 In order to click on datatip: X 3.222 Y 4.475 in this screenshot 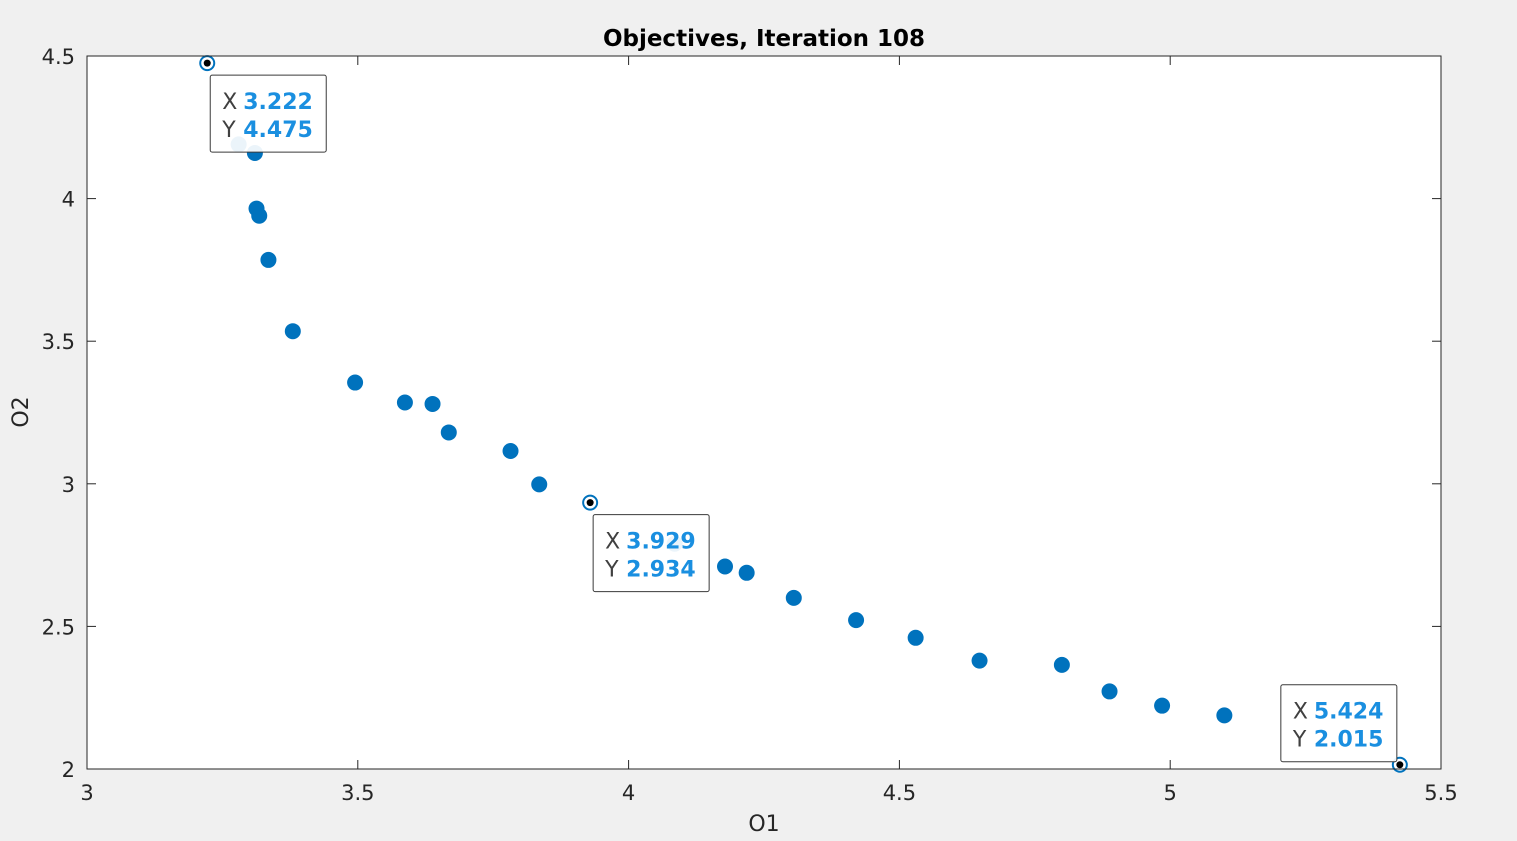, I will do `click(268, 113)`.